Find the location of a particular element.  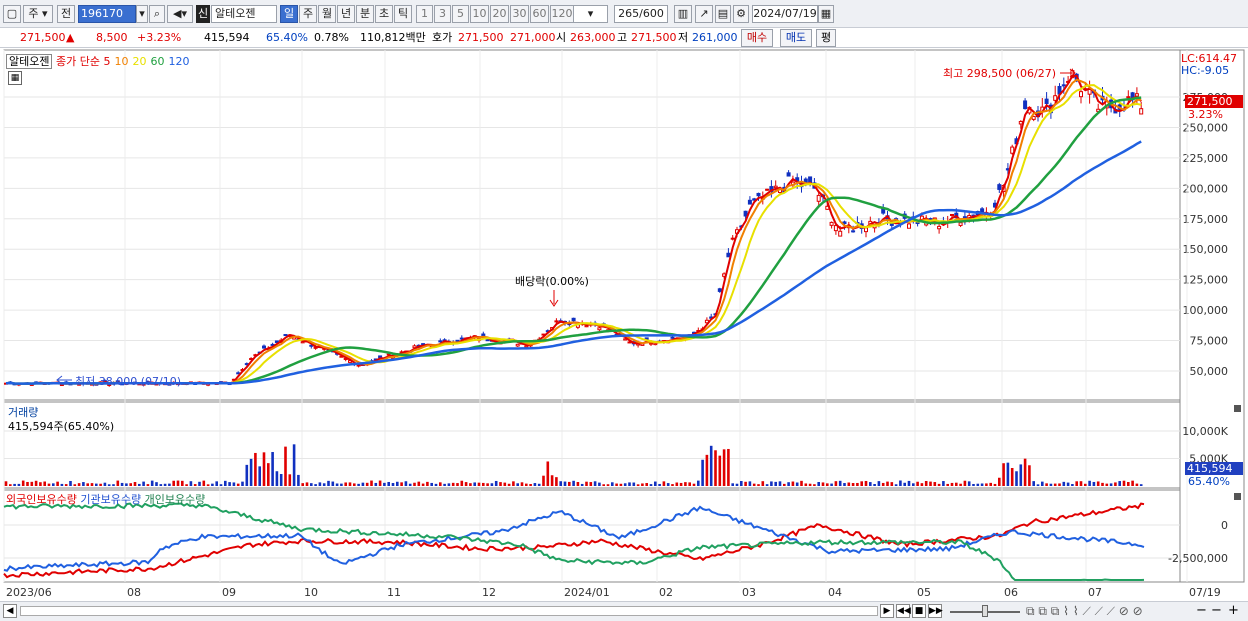

eval-button: 평 is located at coordinates (826, 38).